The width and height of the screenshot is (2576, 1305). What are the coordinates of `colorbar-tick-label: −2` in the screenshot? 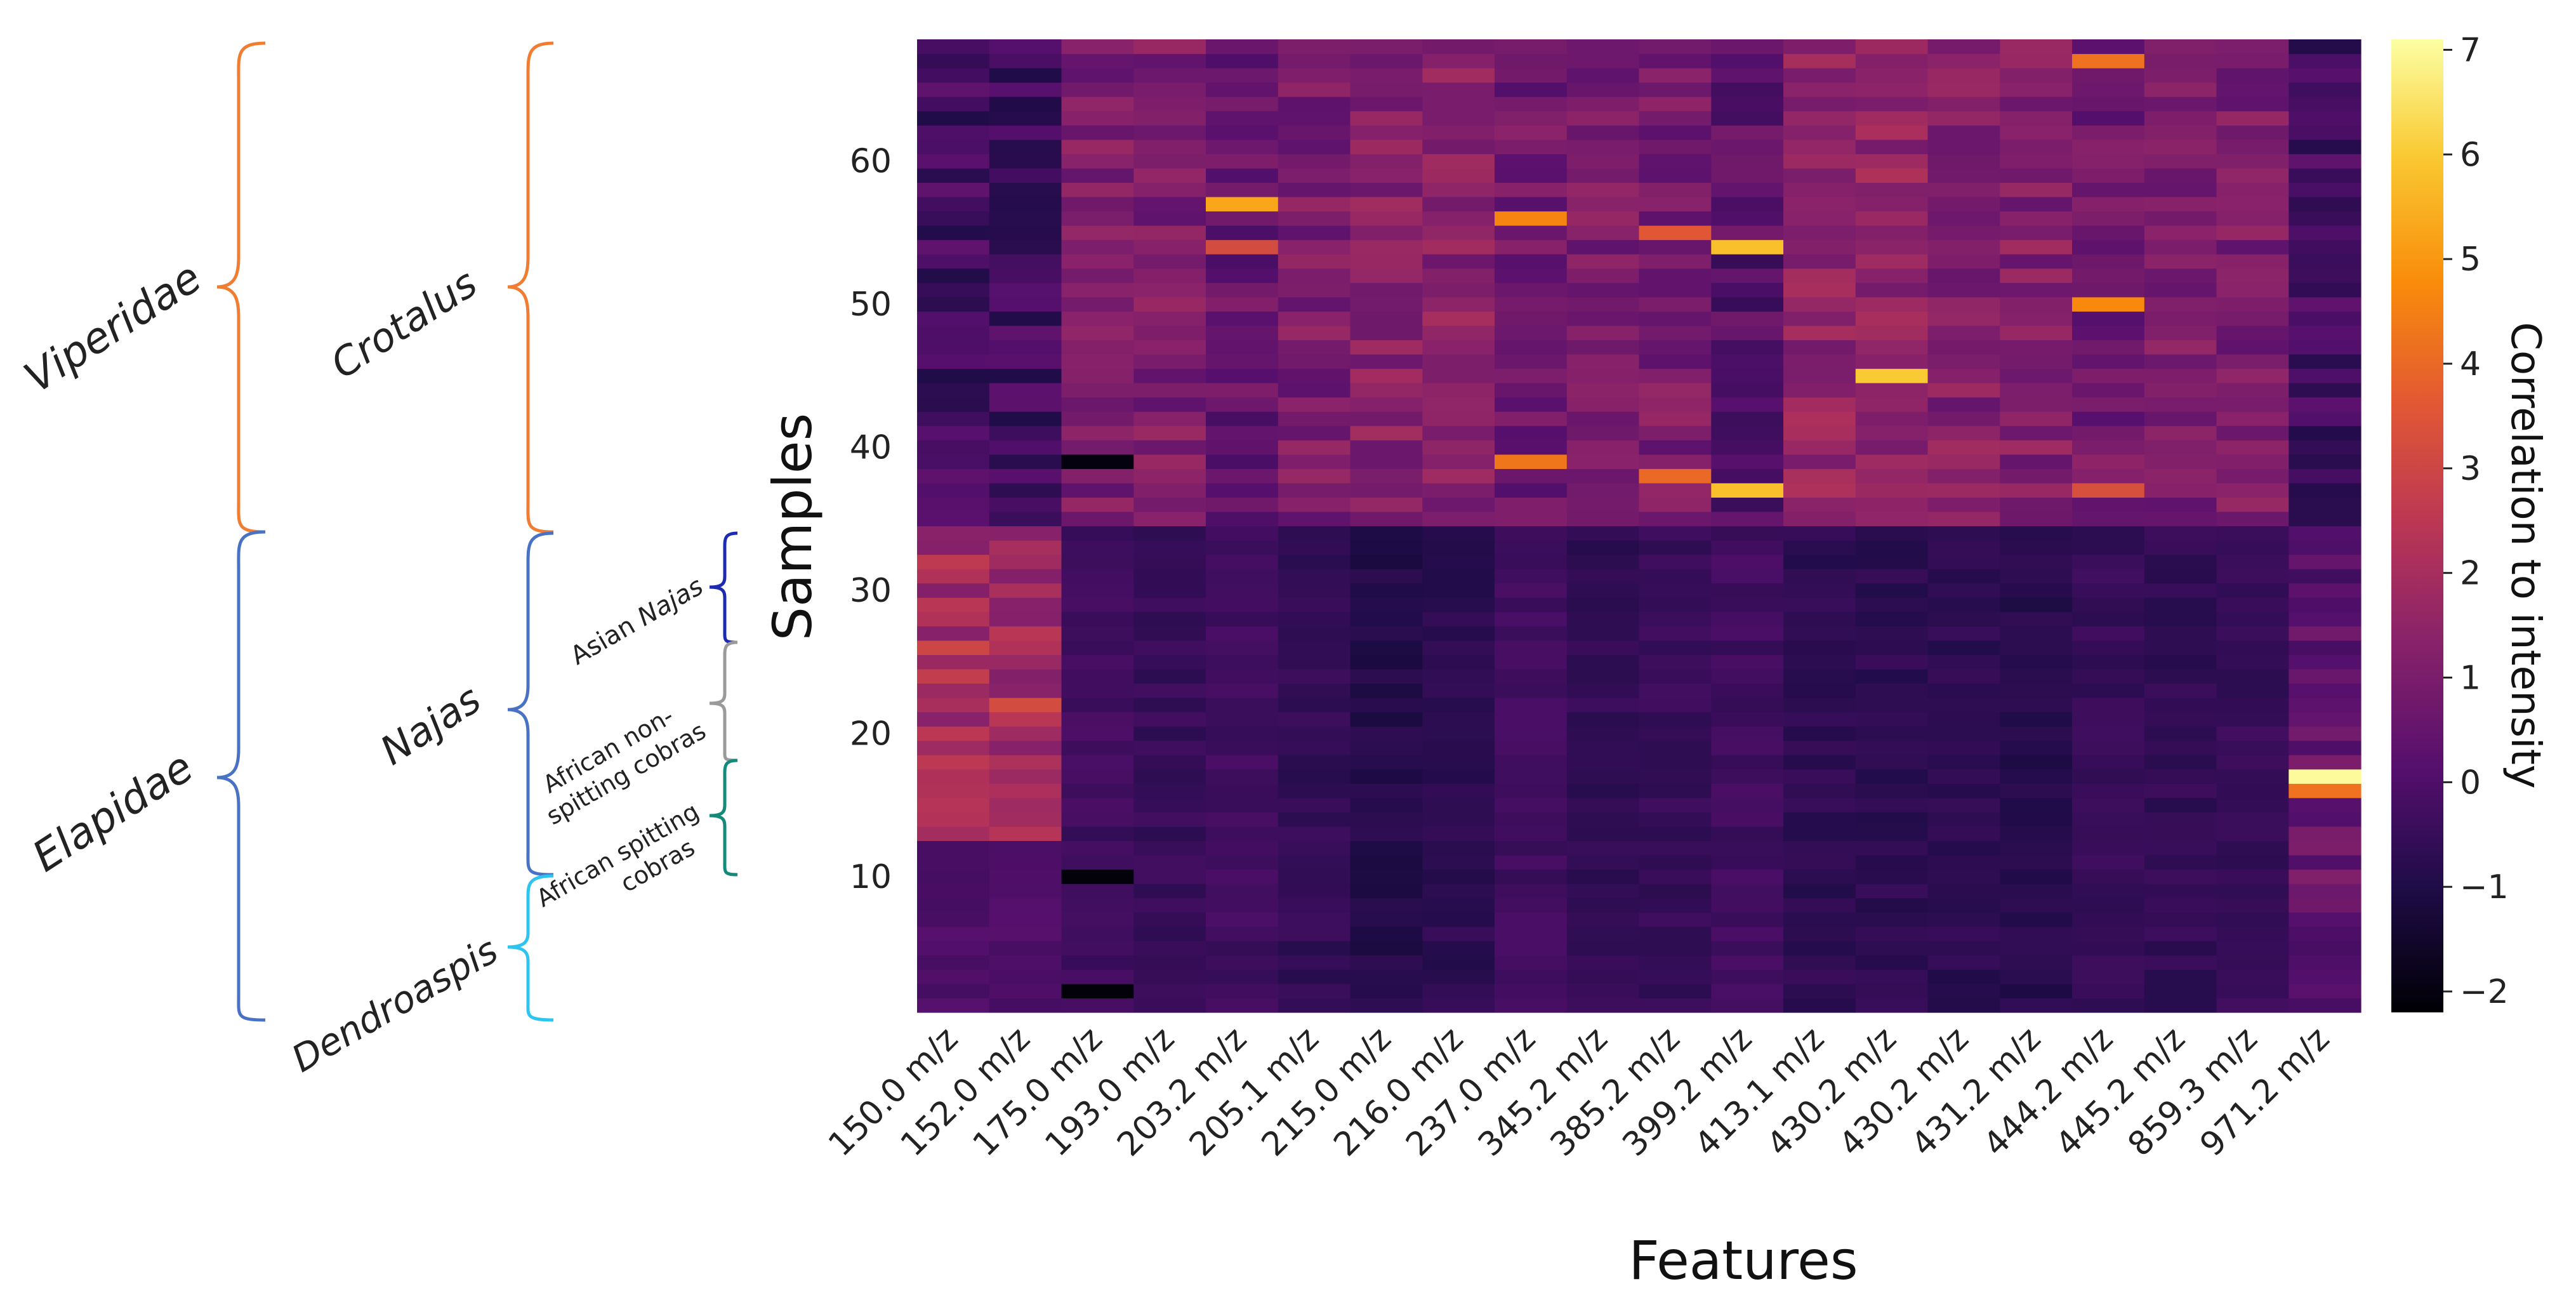 It's located at (2484, 992).